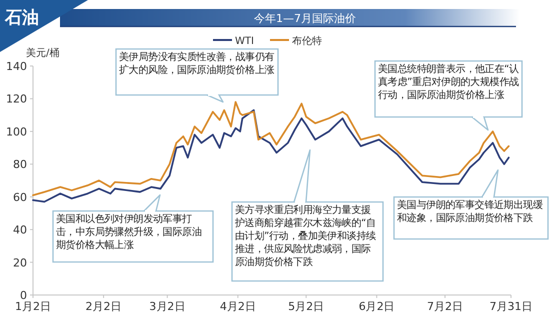 The height and width of the screenshot is (315, 550). Describe the element at coordinates (104, 306) in the screenshot. I see `x-tick-label: 2月2日` at that location.